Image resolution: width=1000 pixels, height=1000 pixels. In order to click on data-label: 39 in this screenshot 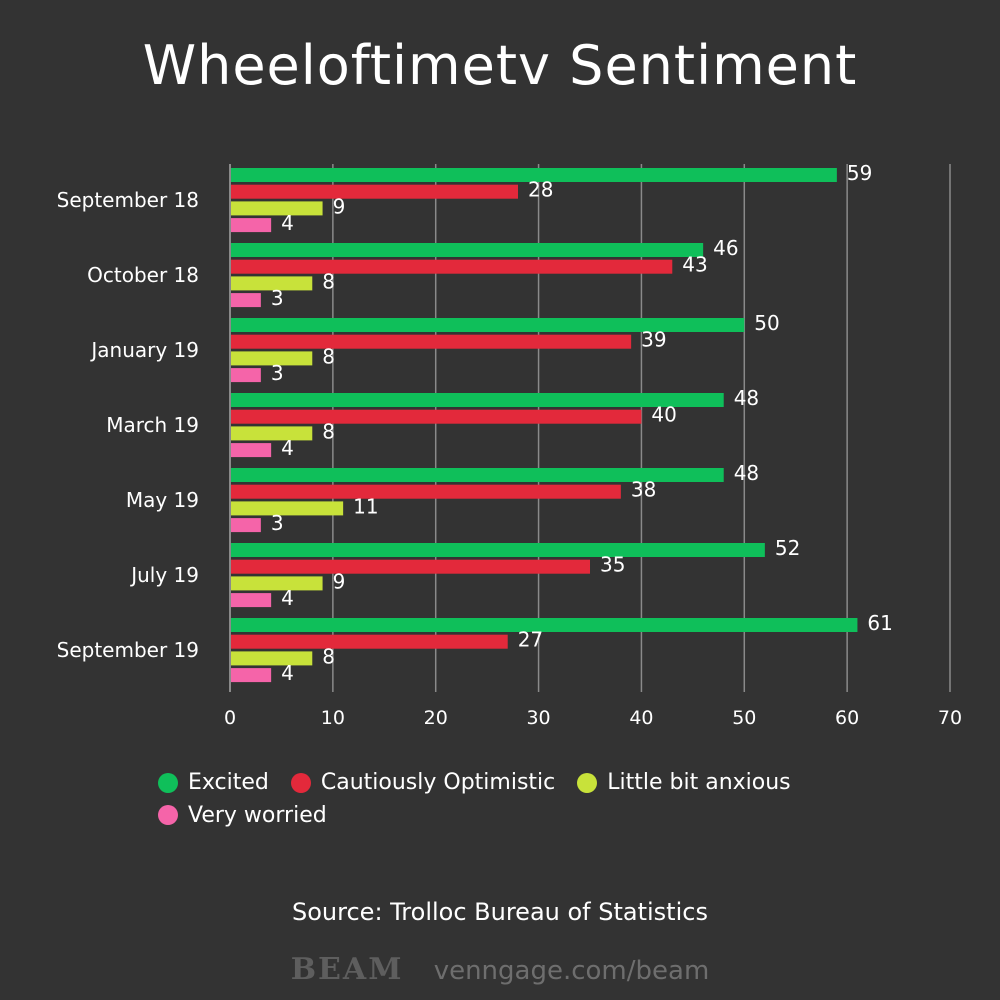, I will do `click(653, 340)`.